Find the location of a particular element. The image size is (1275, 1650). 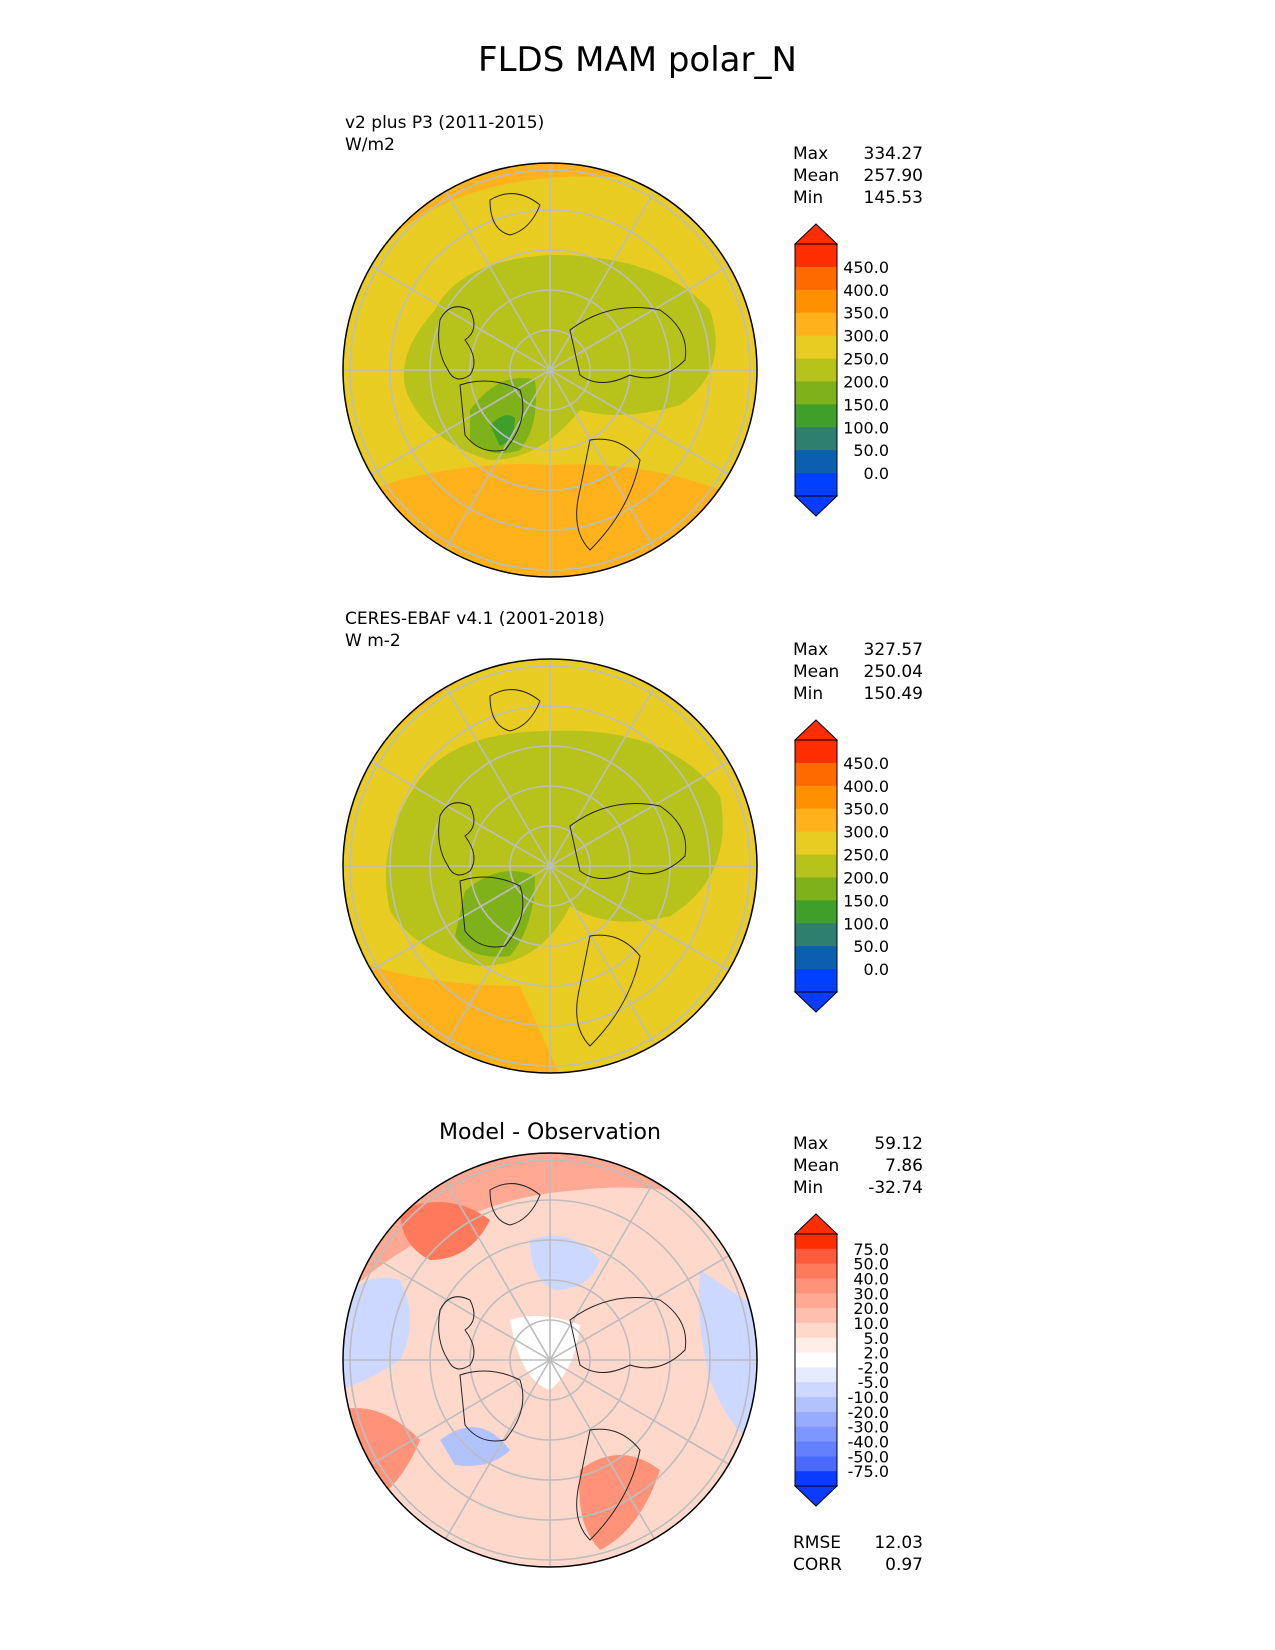

stat-row-mean: Mean 257.90 is located at coordinates (858, 176).